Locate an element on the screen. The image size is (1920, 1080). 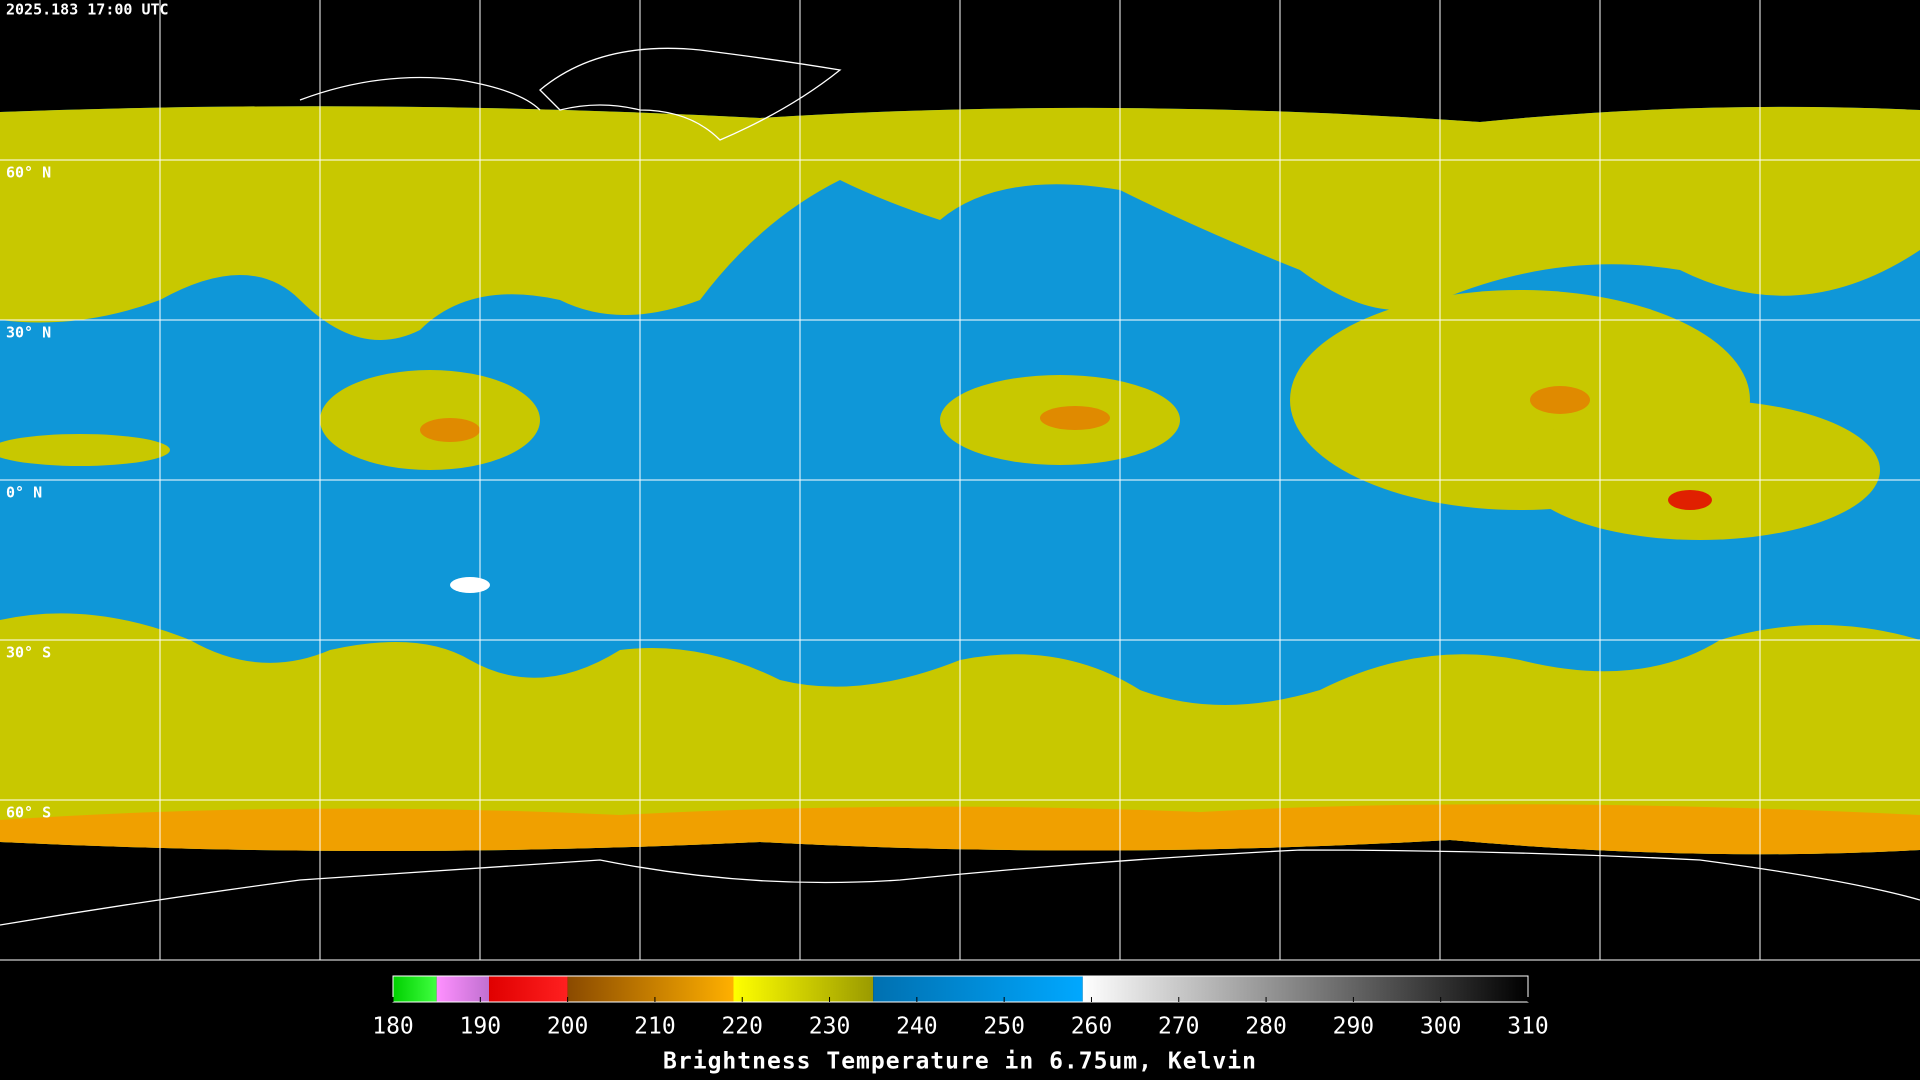
arctic-islands is located at coordinates (420, 93).